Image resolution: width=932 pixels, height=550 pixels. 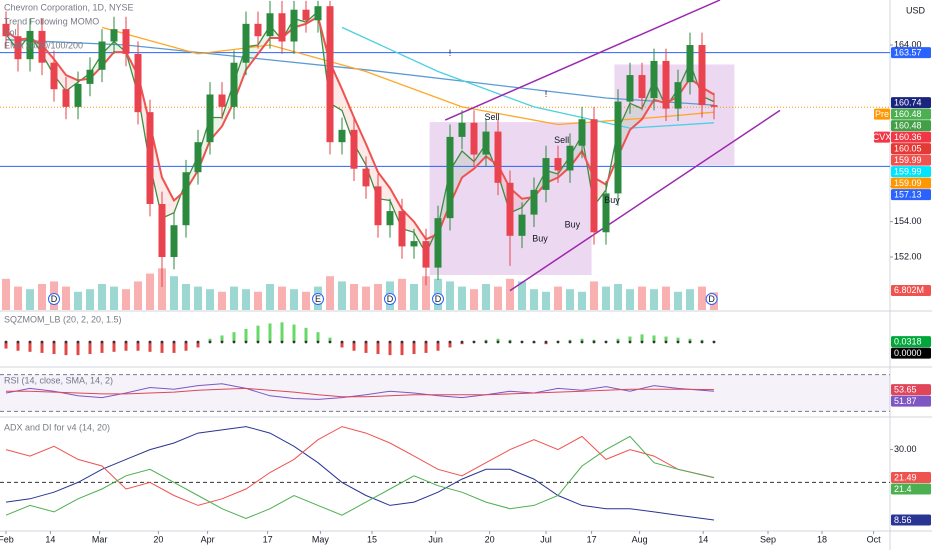 What do you see at coordinates (905, 390) in the screenshot?
I see `price-label: 53.65` at bounding box center [905, 390].